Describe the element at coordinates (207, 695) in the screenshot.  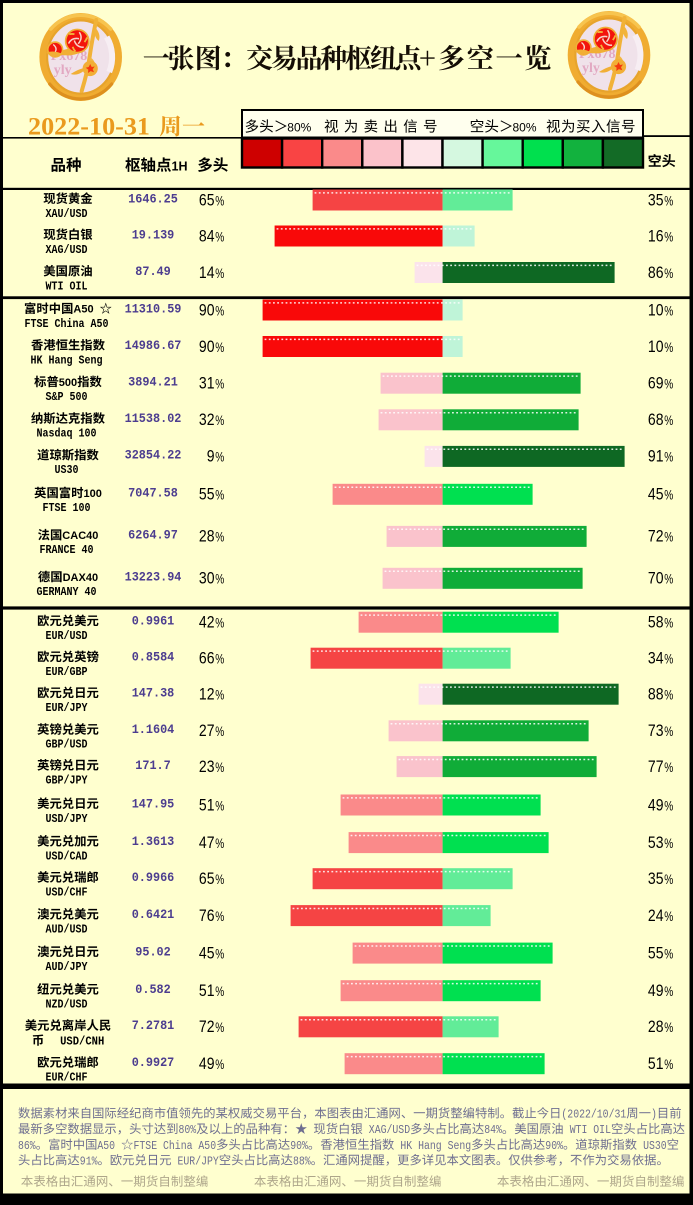
I see `svg-text: 12` at that location.